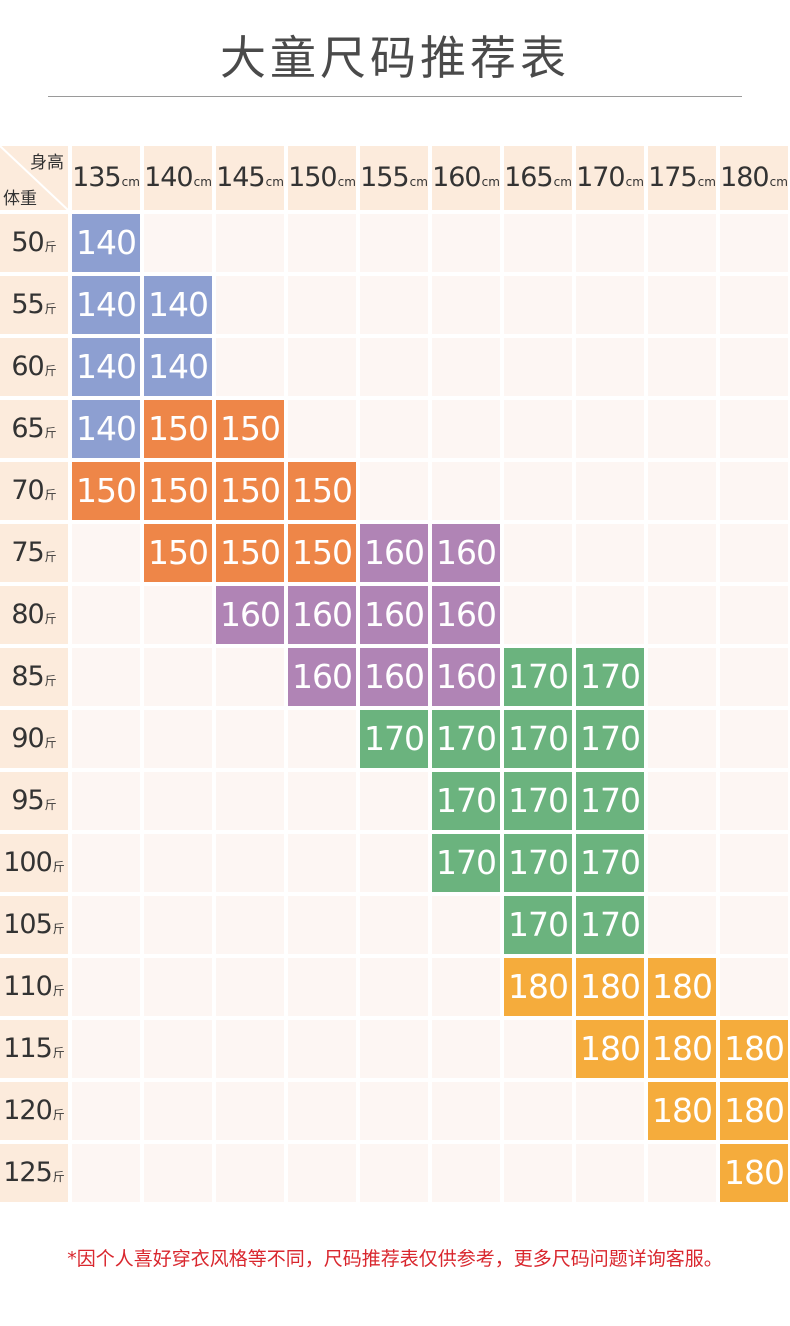 Image resolution: width=790 pixels, height=1326 pixels. I want to click on height-value: 165, so click(529, 177).